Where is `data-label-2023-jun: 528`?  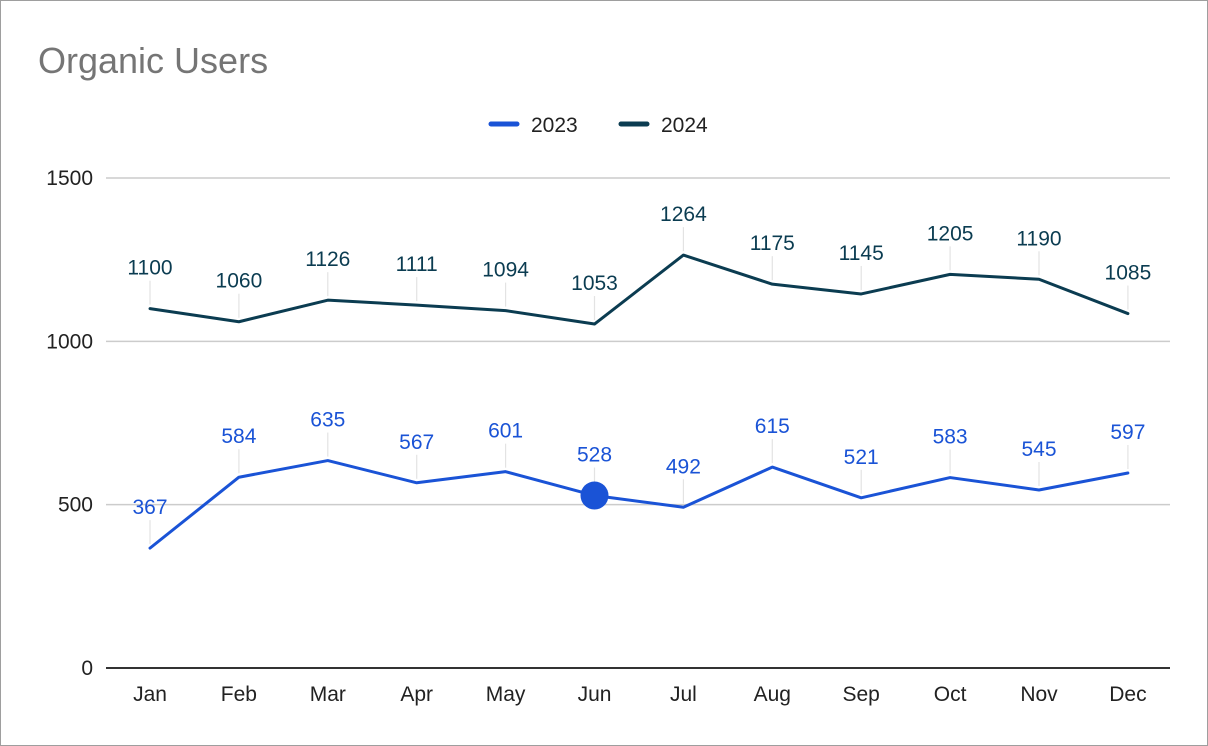 data-label-2023-jun: 528 is located at coordinates (594, 455).